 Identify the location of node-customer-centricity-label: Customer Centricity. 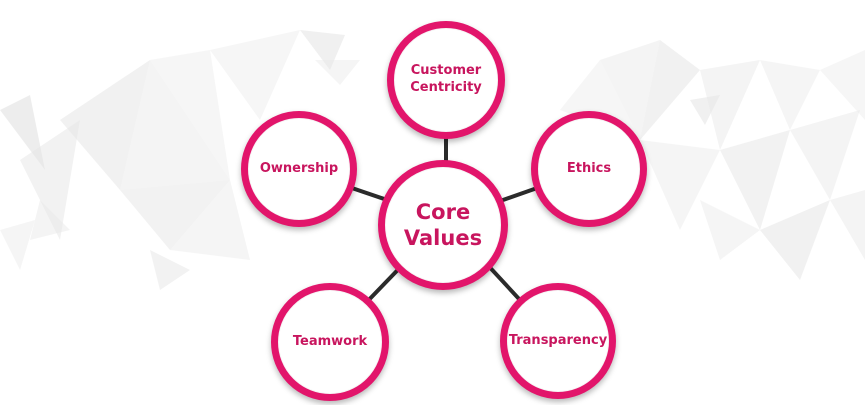
(446, 79).